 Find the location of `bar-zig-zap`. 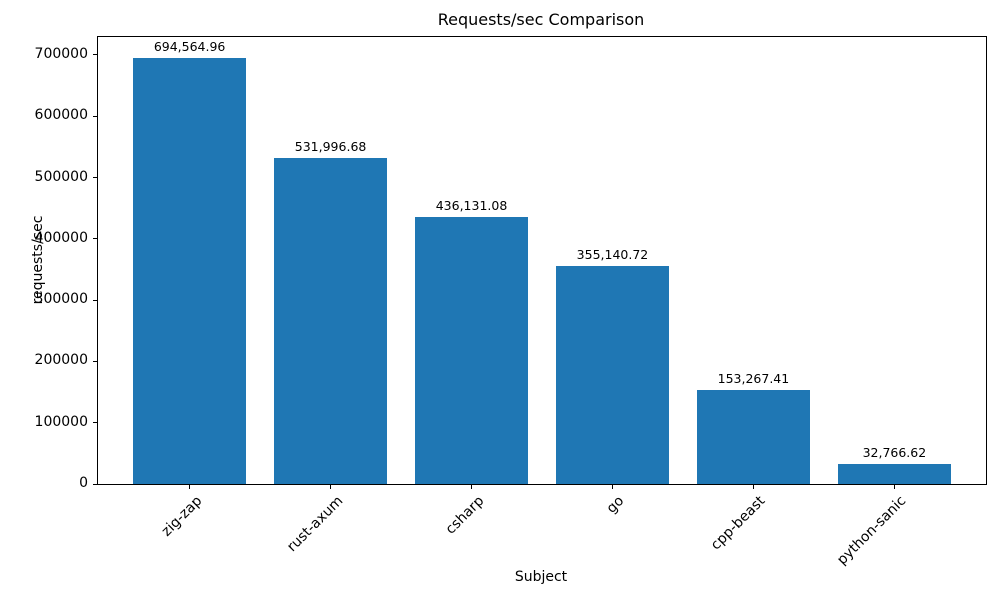

bar-zig-zap is located at coordinates (189, 271).